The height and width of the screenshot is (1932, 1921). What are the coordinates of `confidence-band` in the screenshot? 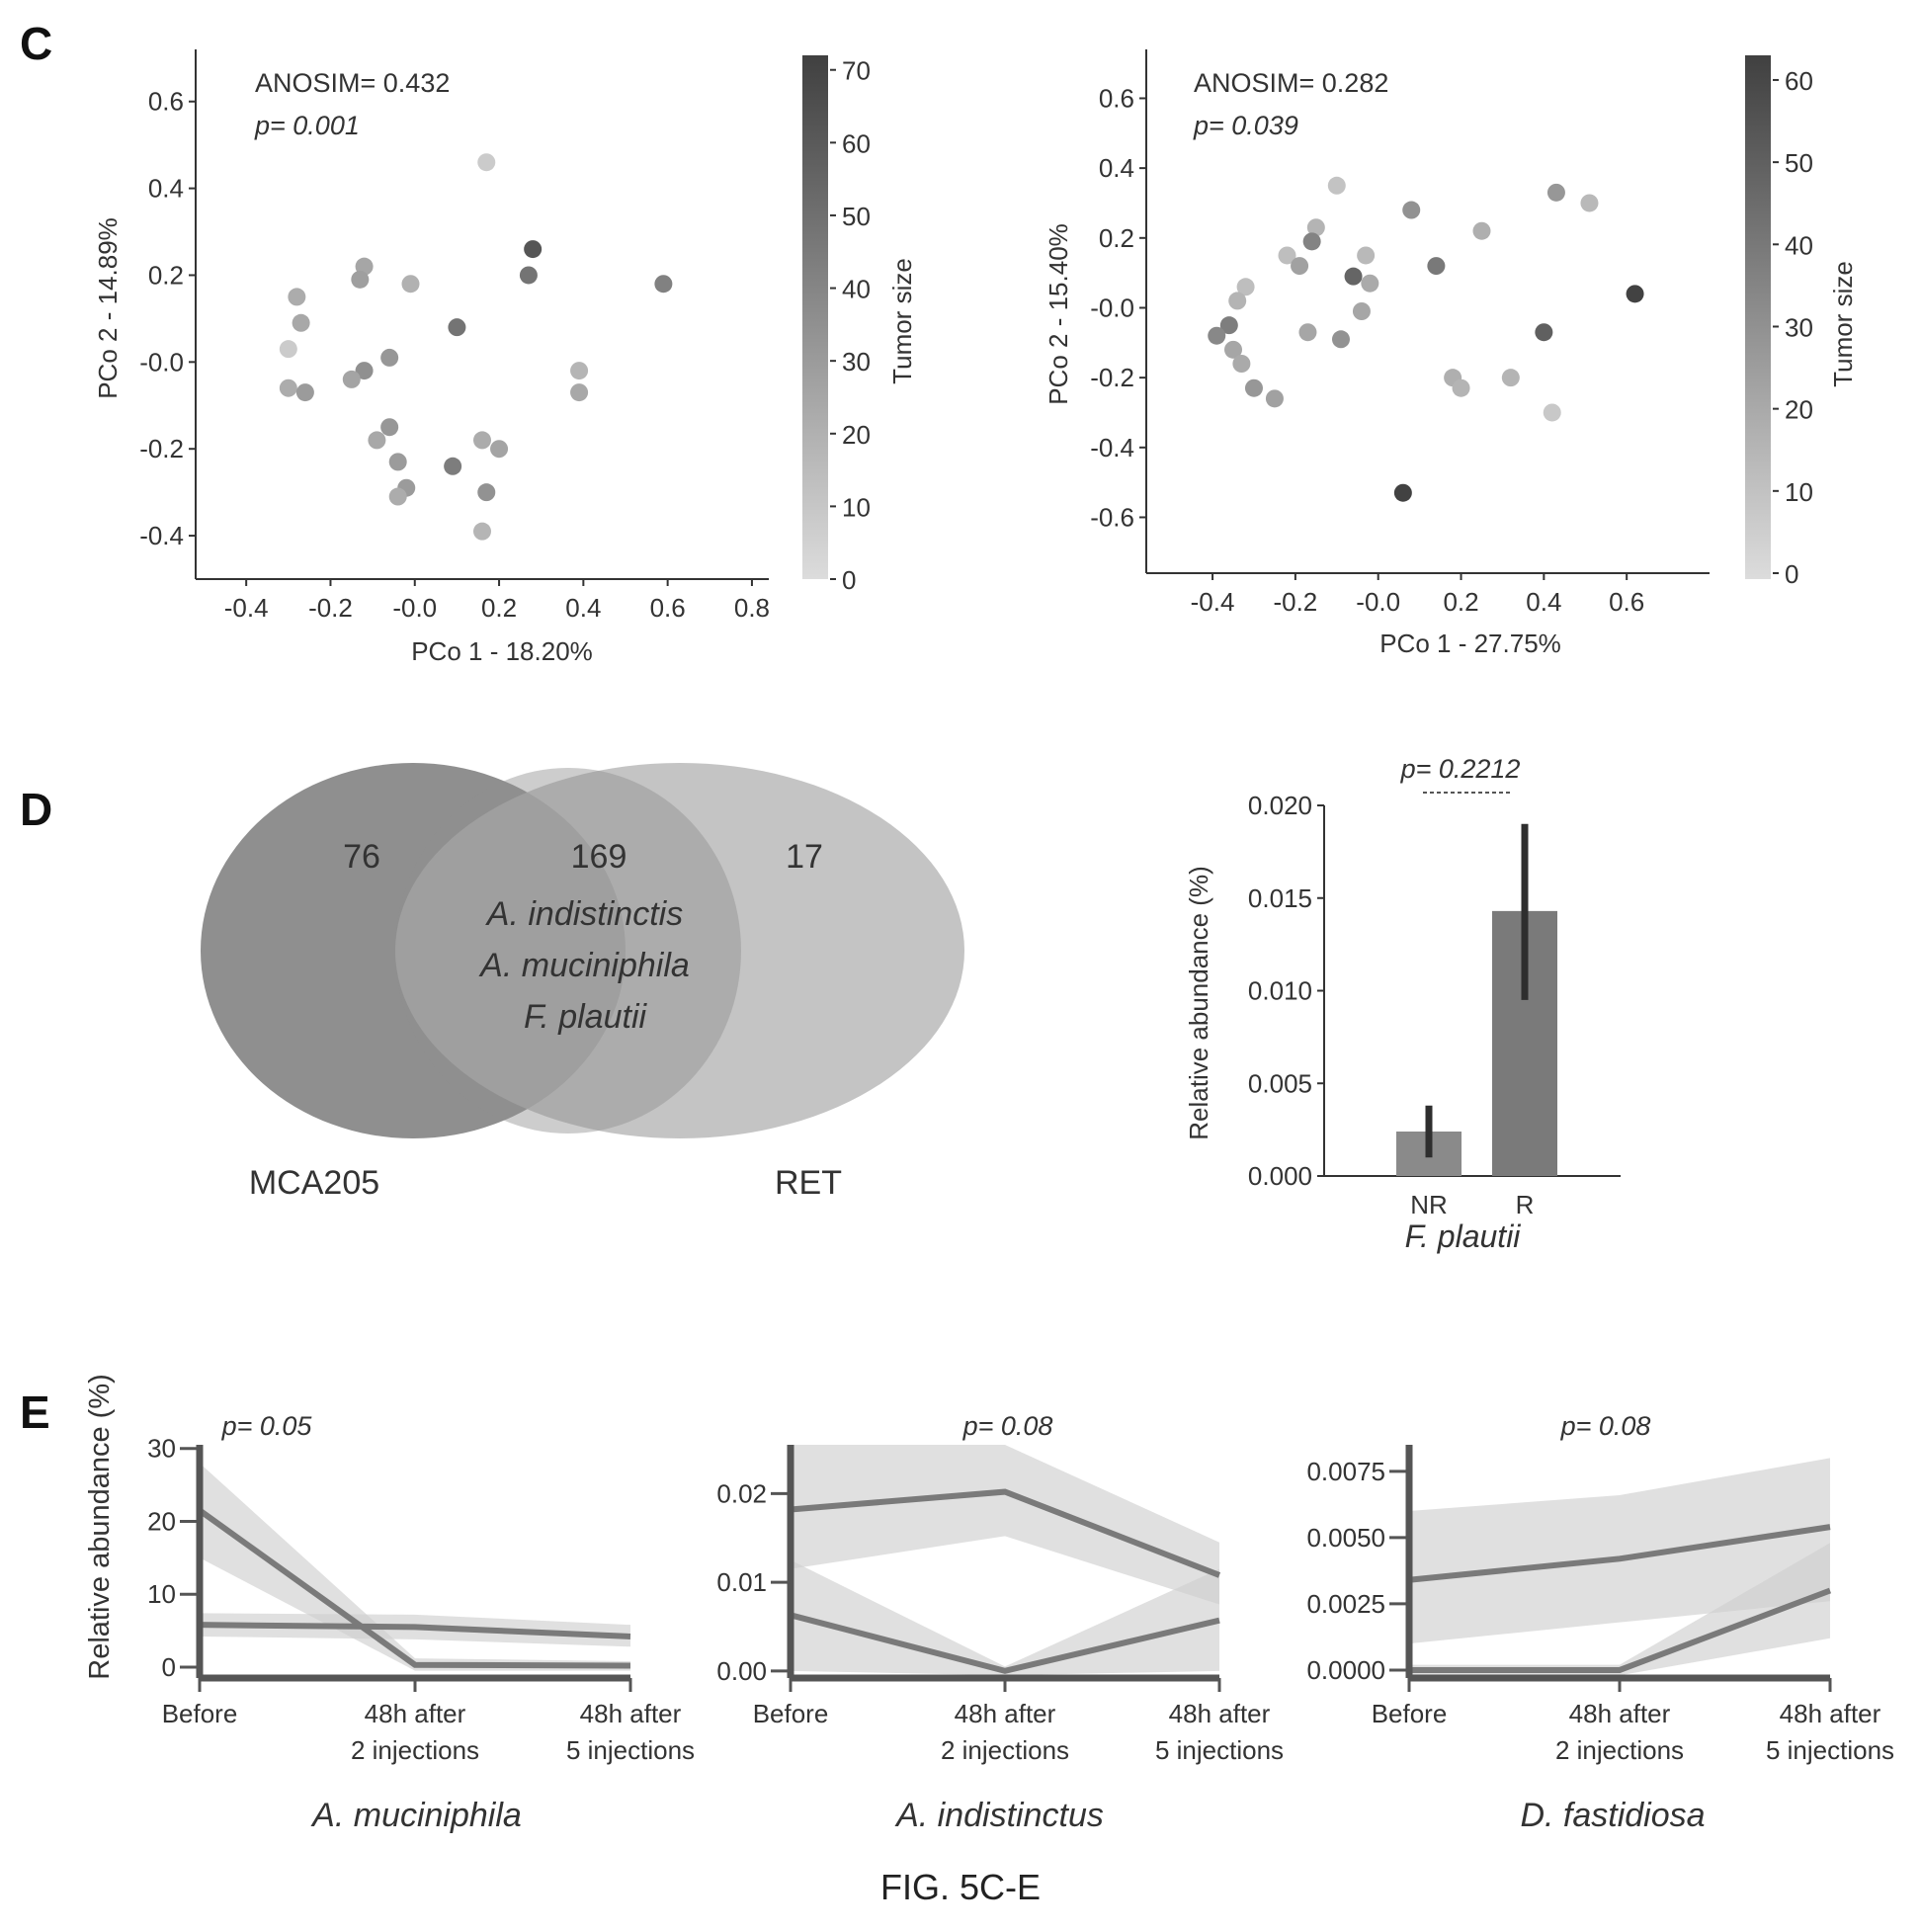 It's located at (1620, 1551).